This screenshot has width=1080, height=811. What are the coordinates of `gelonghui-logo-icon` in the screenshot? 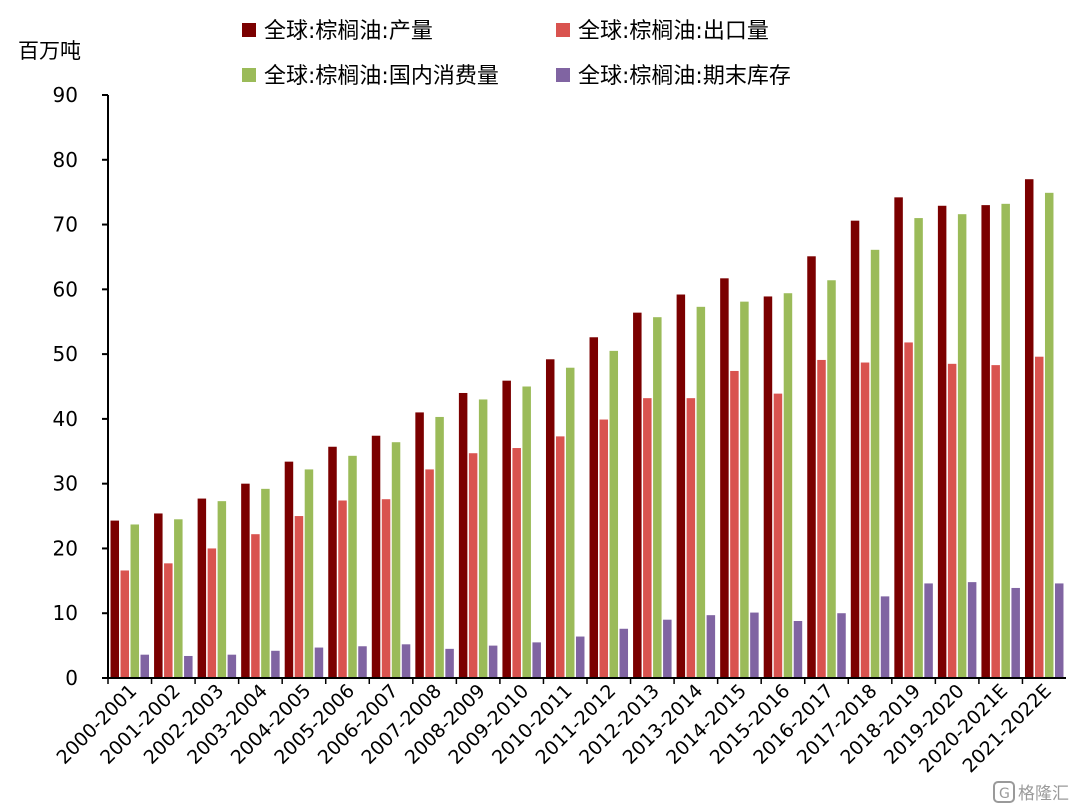 It's located at (1004, 792).